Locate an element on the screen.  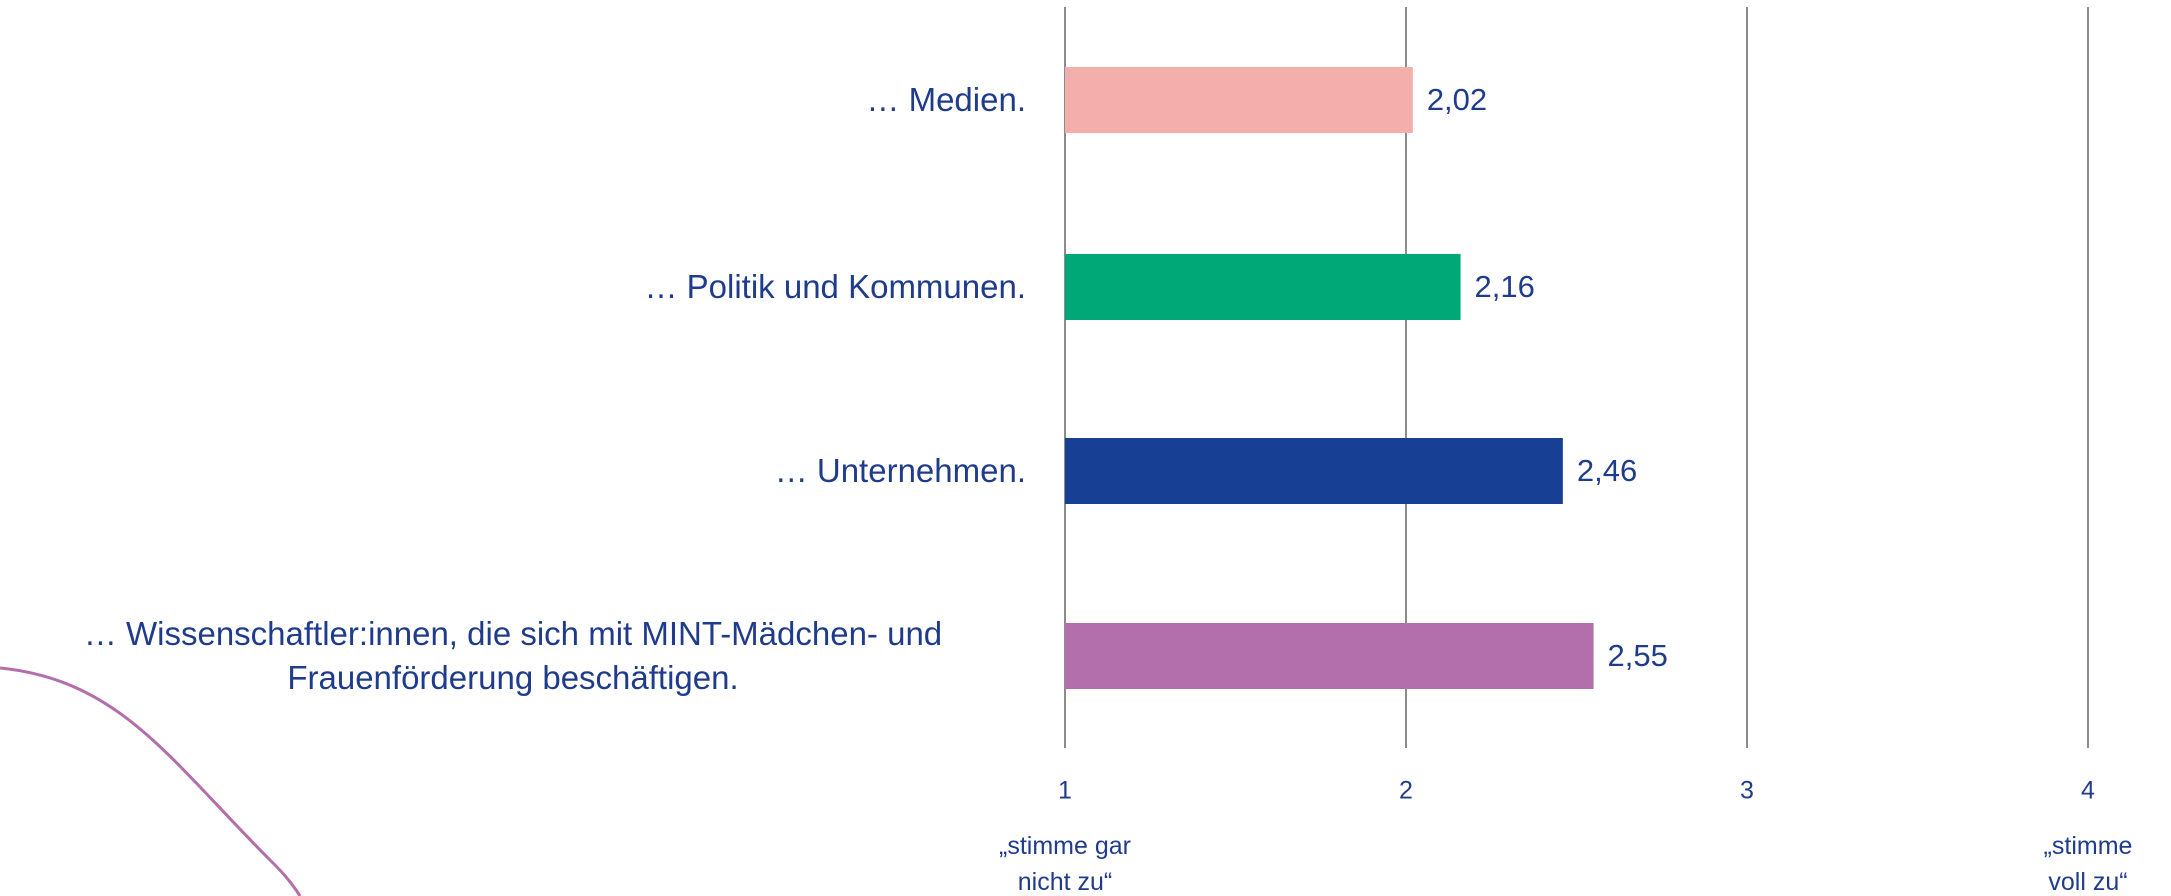
x-tick-label: 1 is located at coordinates (1065, 791).